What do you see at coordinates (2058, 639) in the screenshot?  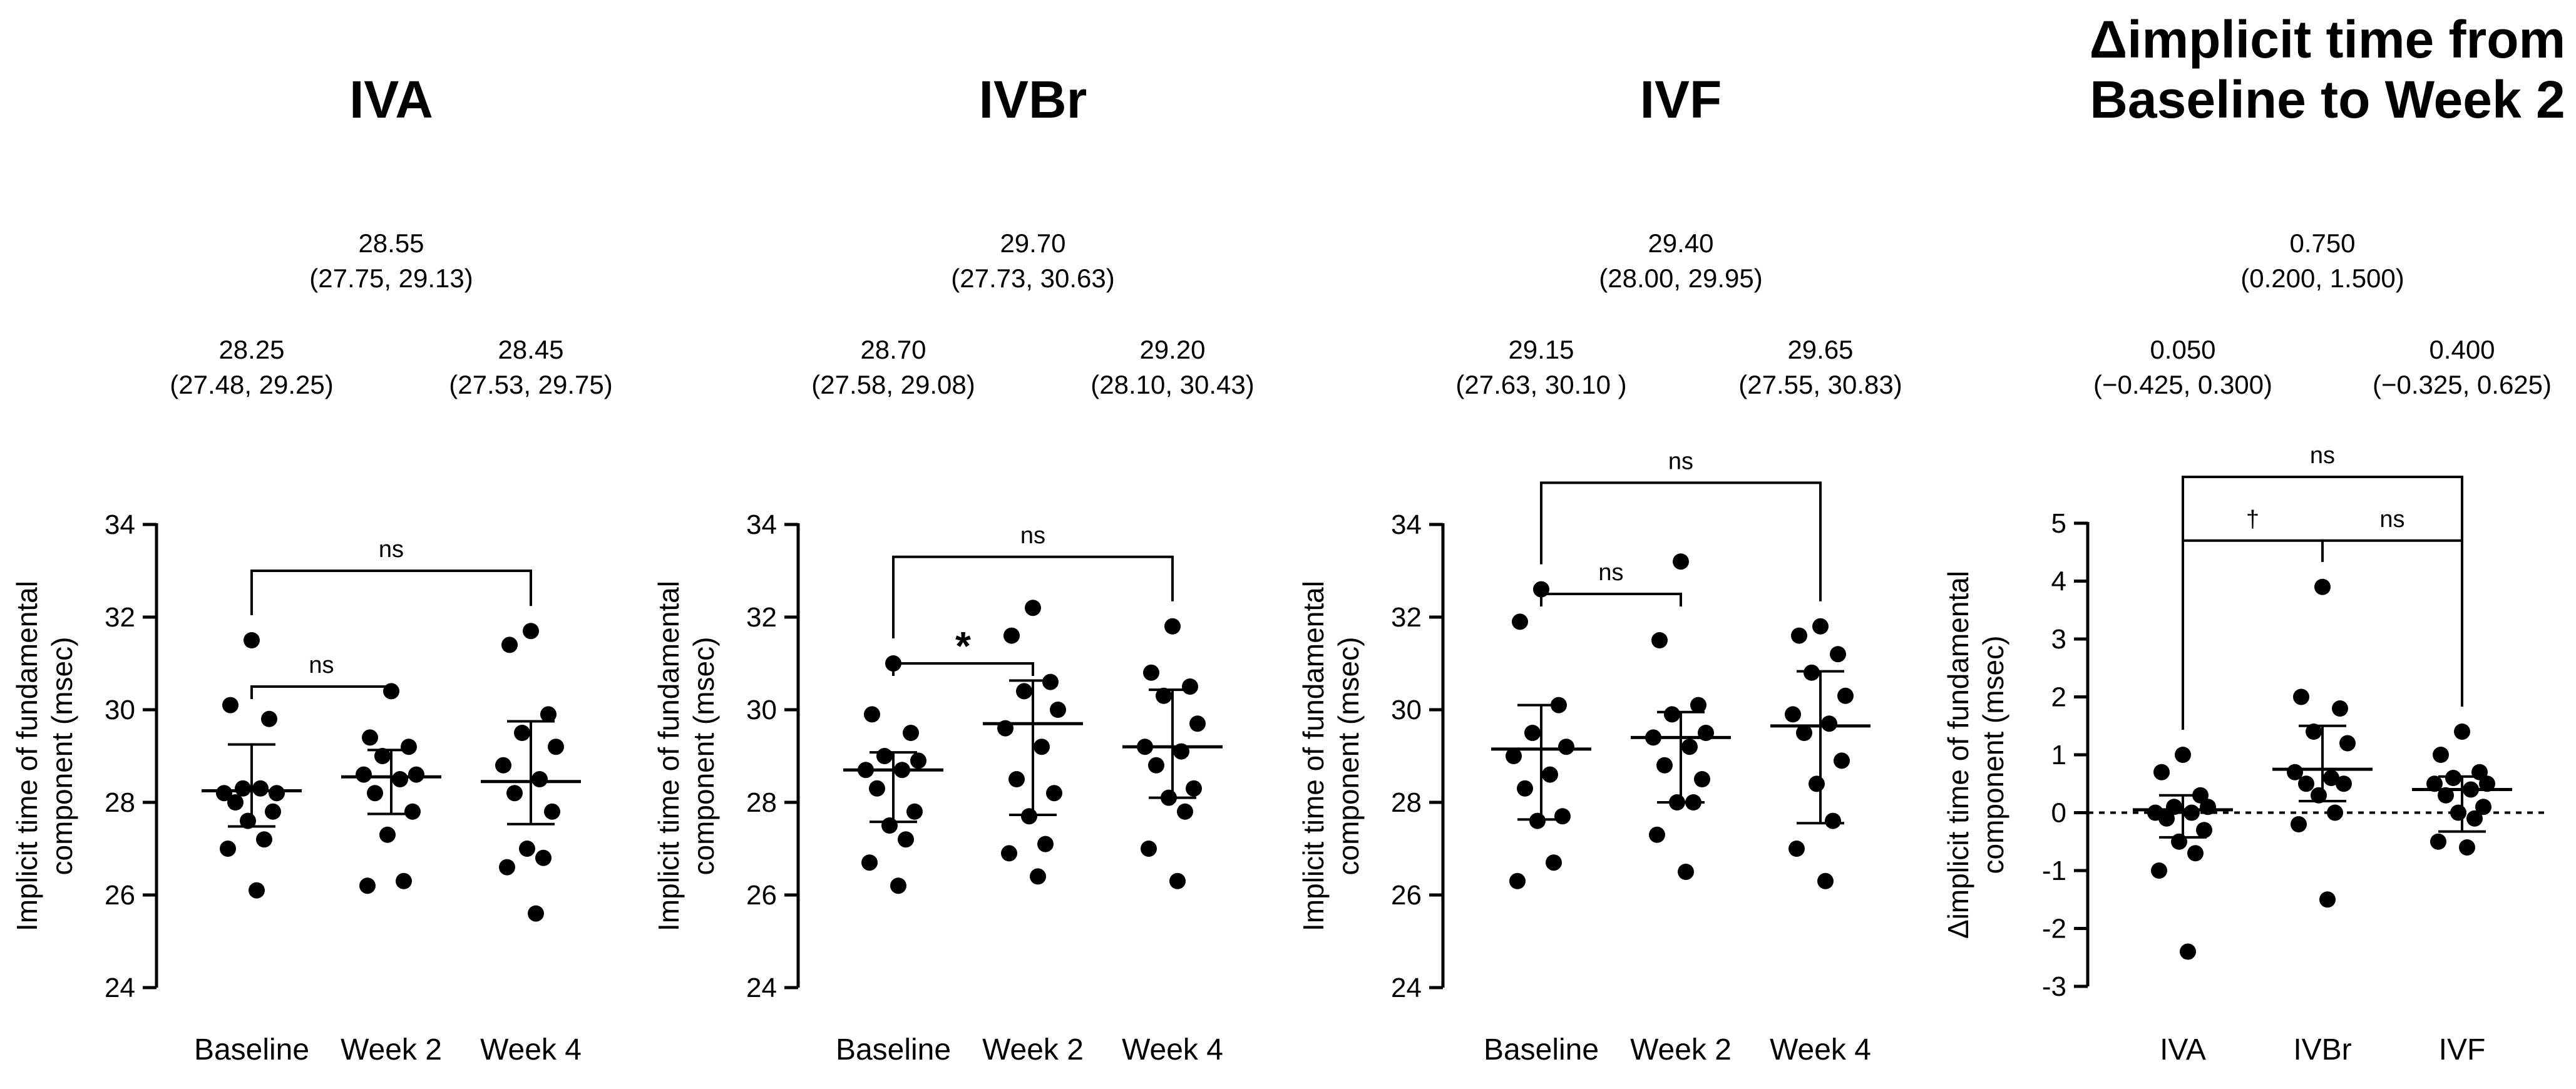 I see `y-tick-label: 3` at bounding box center [2058, 639].